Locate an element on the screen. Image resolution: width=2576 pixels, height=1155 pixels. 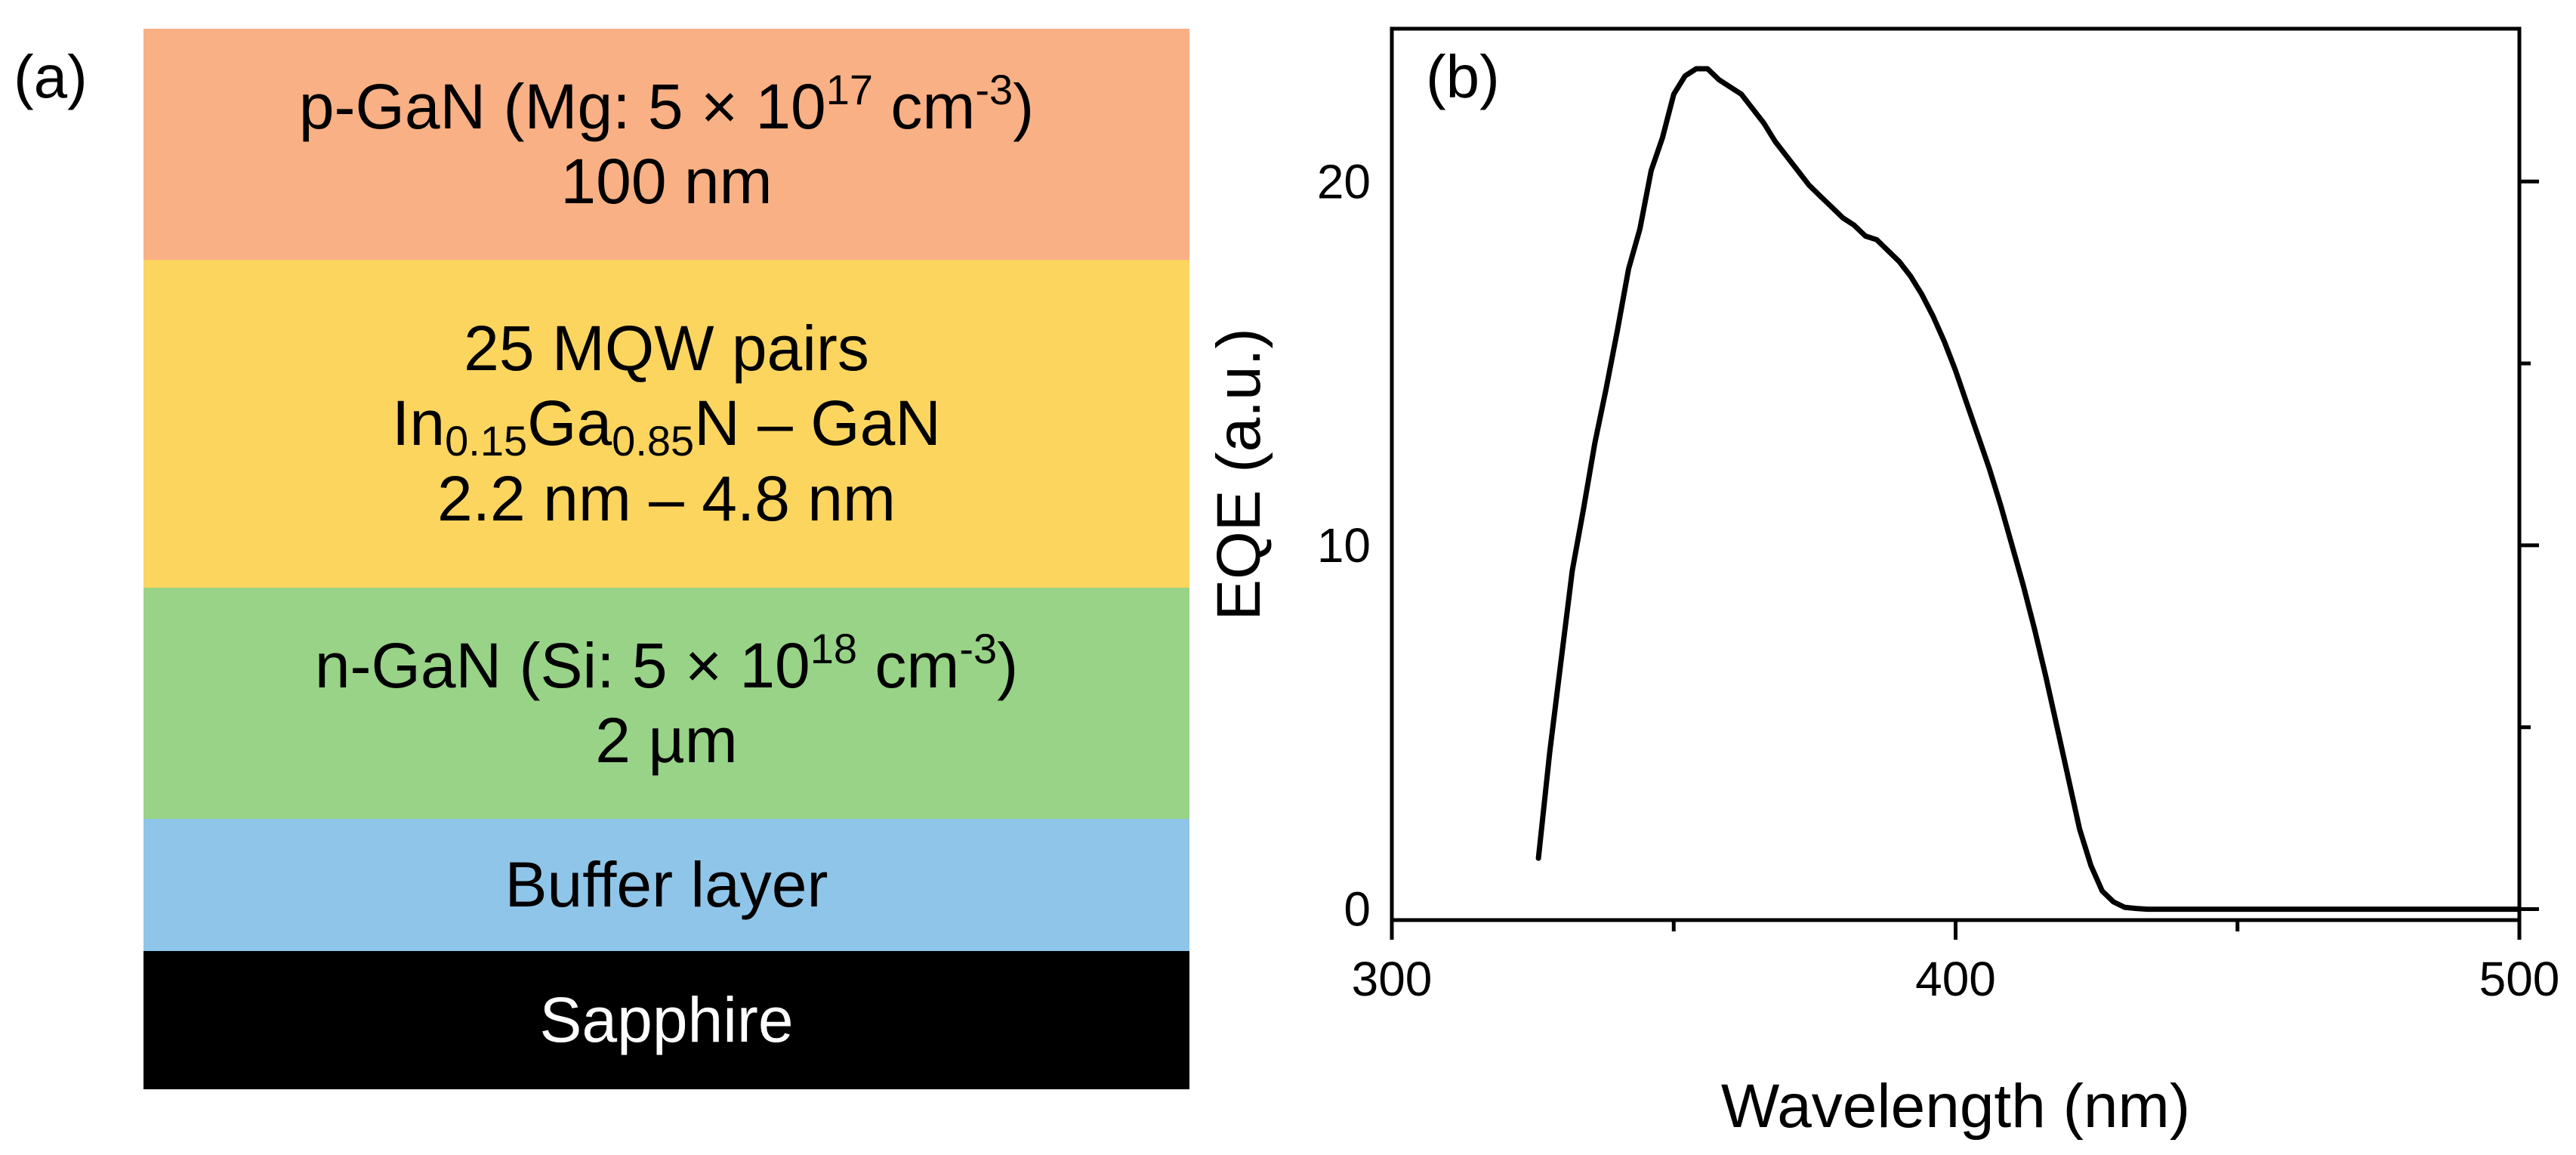
n-gan-exp: 18 is located at coordinates (834, 648).